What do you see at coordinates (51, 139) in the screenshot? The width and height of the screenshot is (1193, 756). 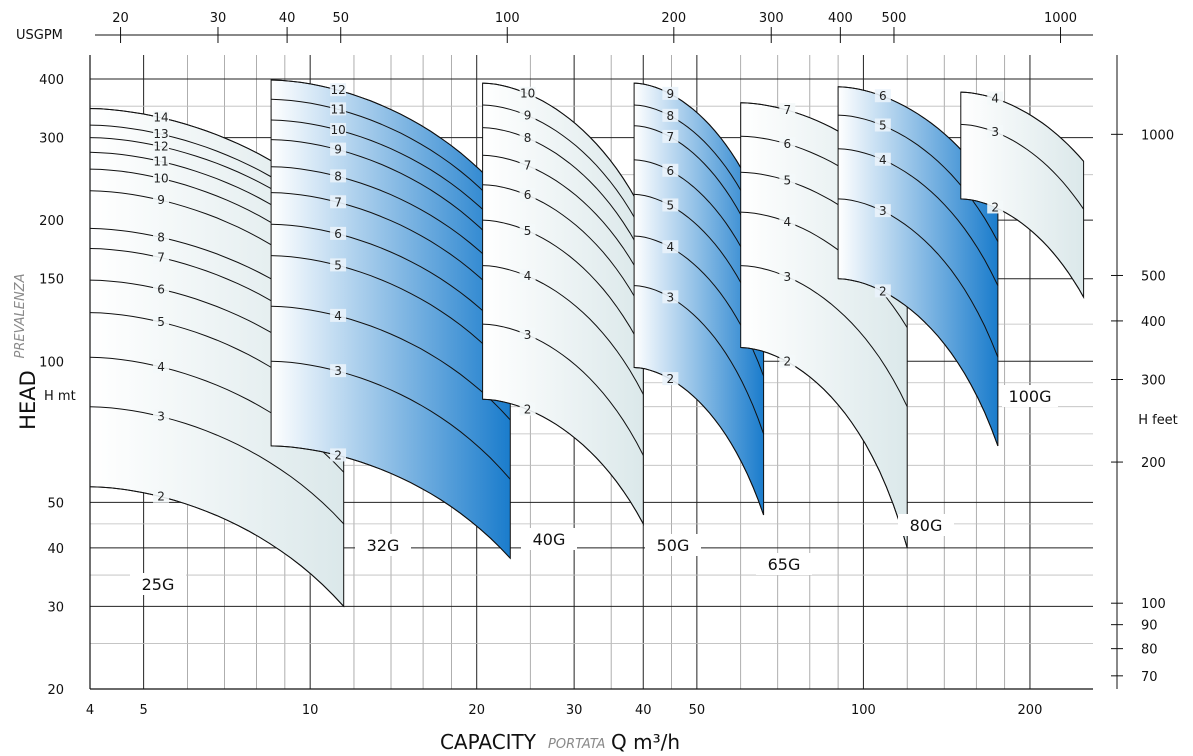 I see `y-tick-label: 300` at bounding box center [51, 139].